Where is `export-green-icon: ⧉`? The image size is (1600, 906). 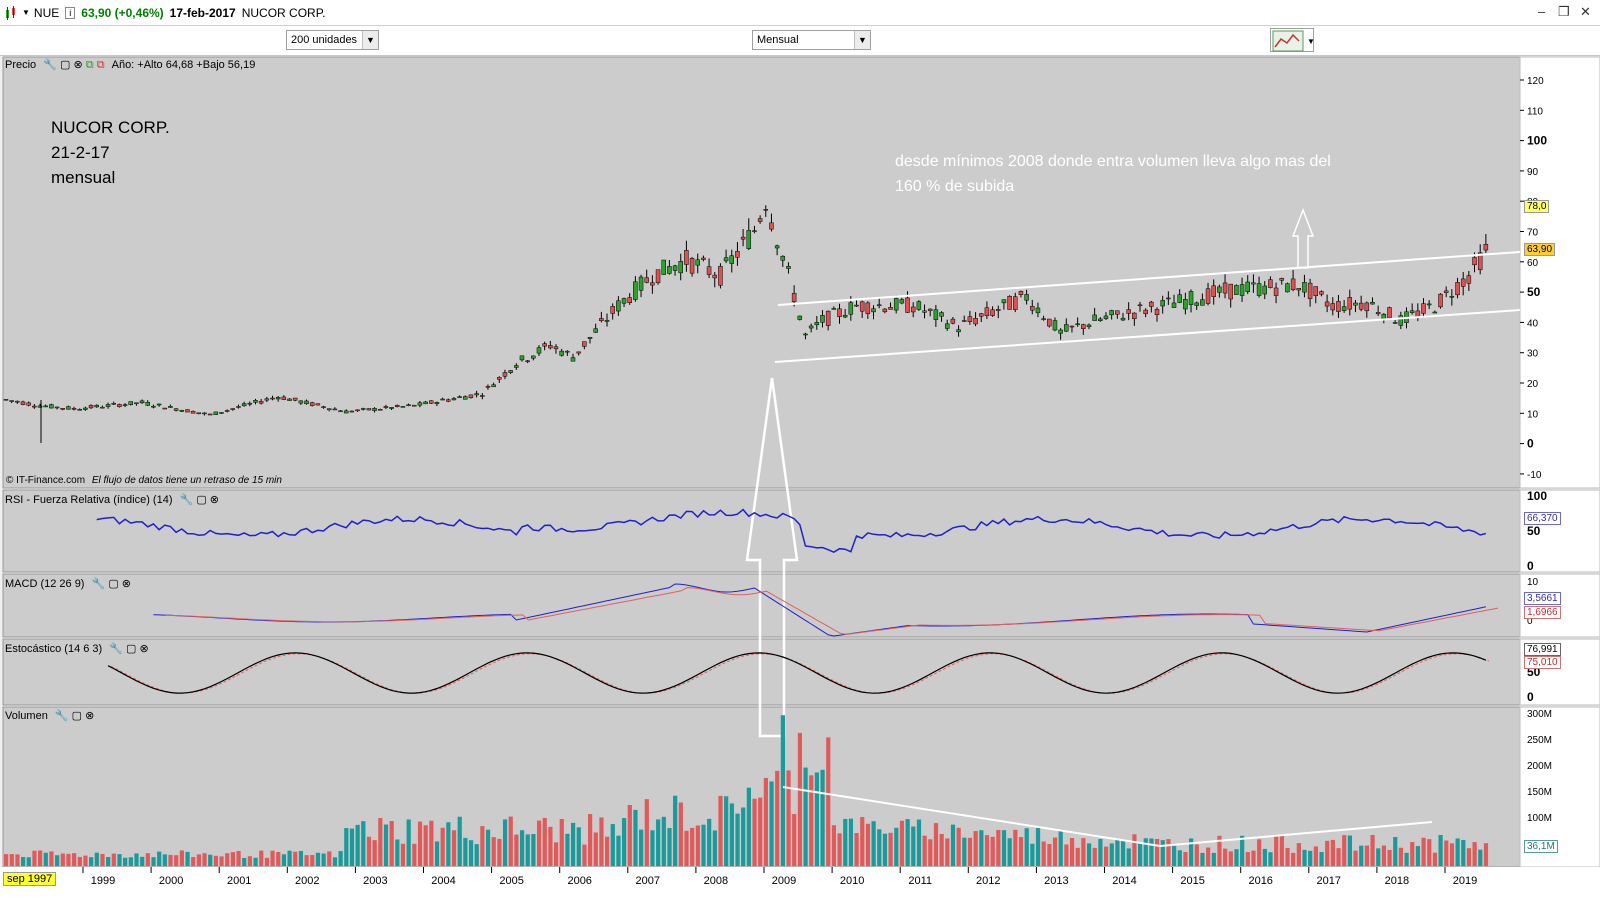 export-green-icon: ⧉ is located at coordinates (89, 65).